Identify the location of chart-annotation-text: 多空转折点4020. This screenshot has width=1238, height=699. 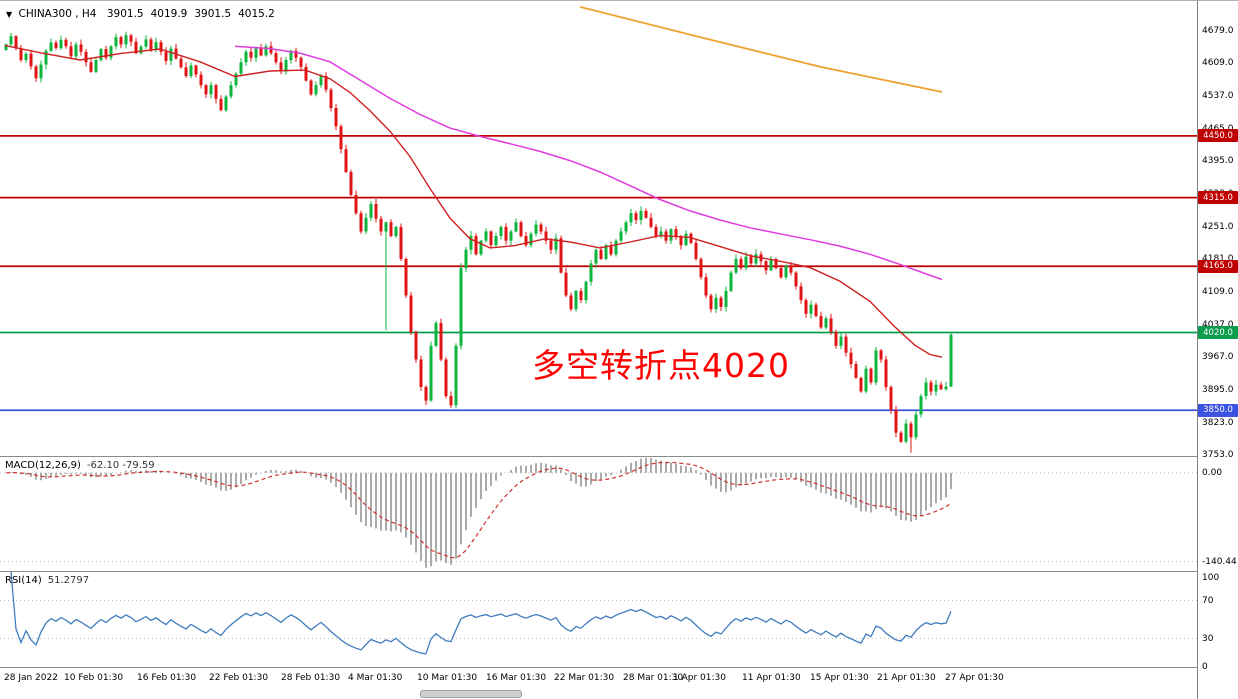
(661, 365).